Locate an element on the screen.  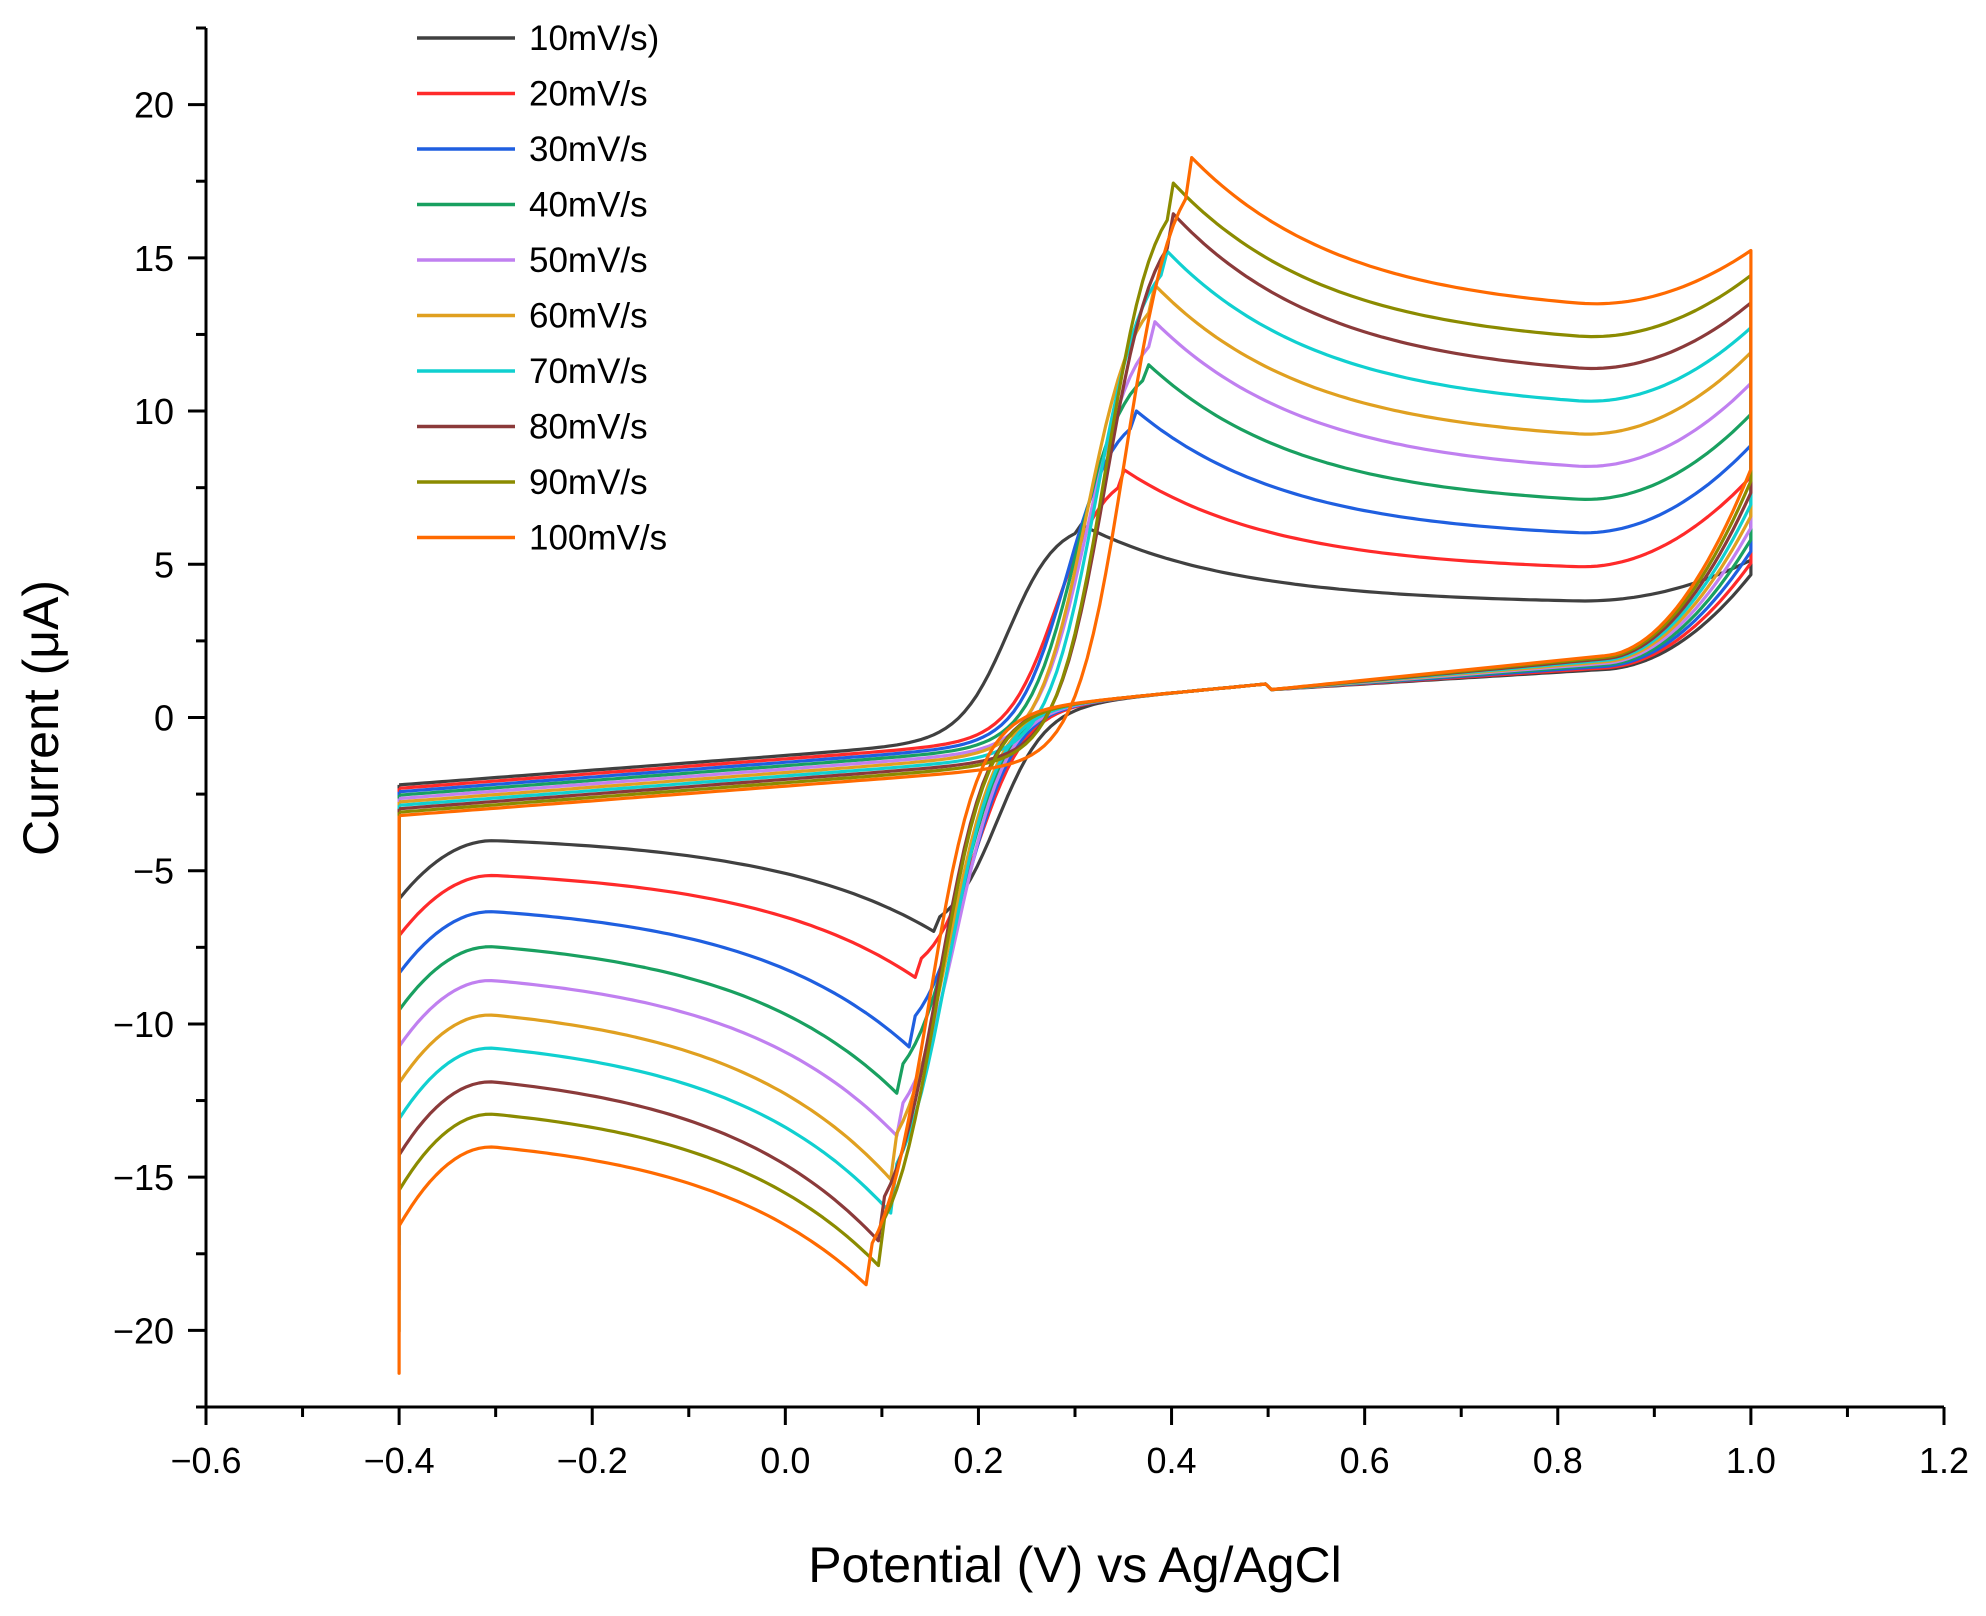
legend-label: 30mV/s is located at coordinates (588, 149).